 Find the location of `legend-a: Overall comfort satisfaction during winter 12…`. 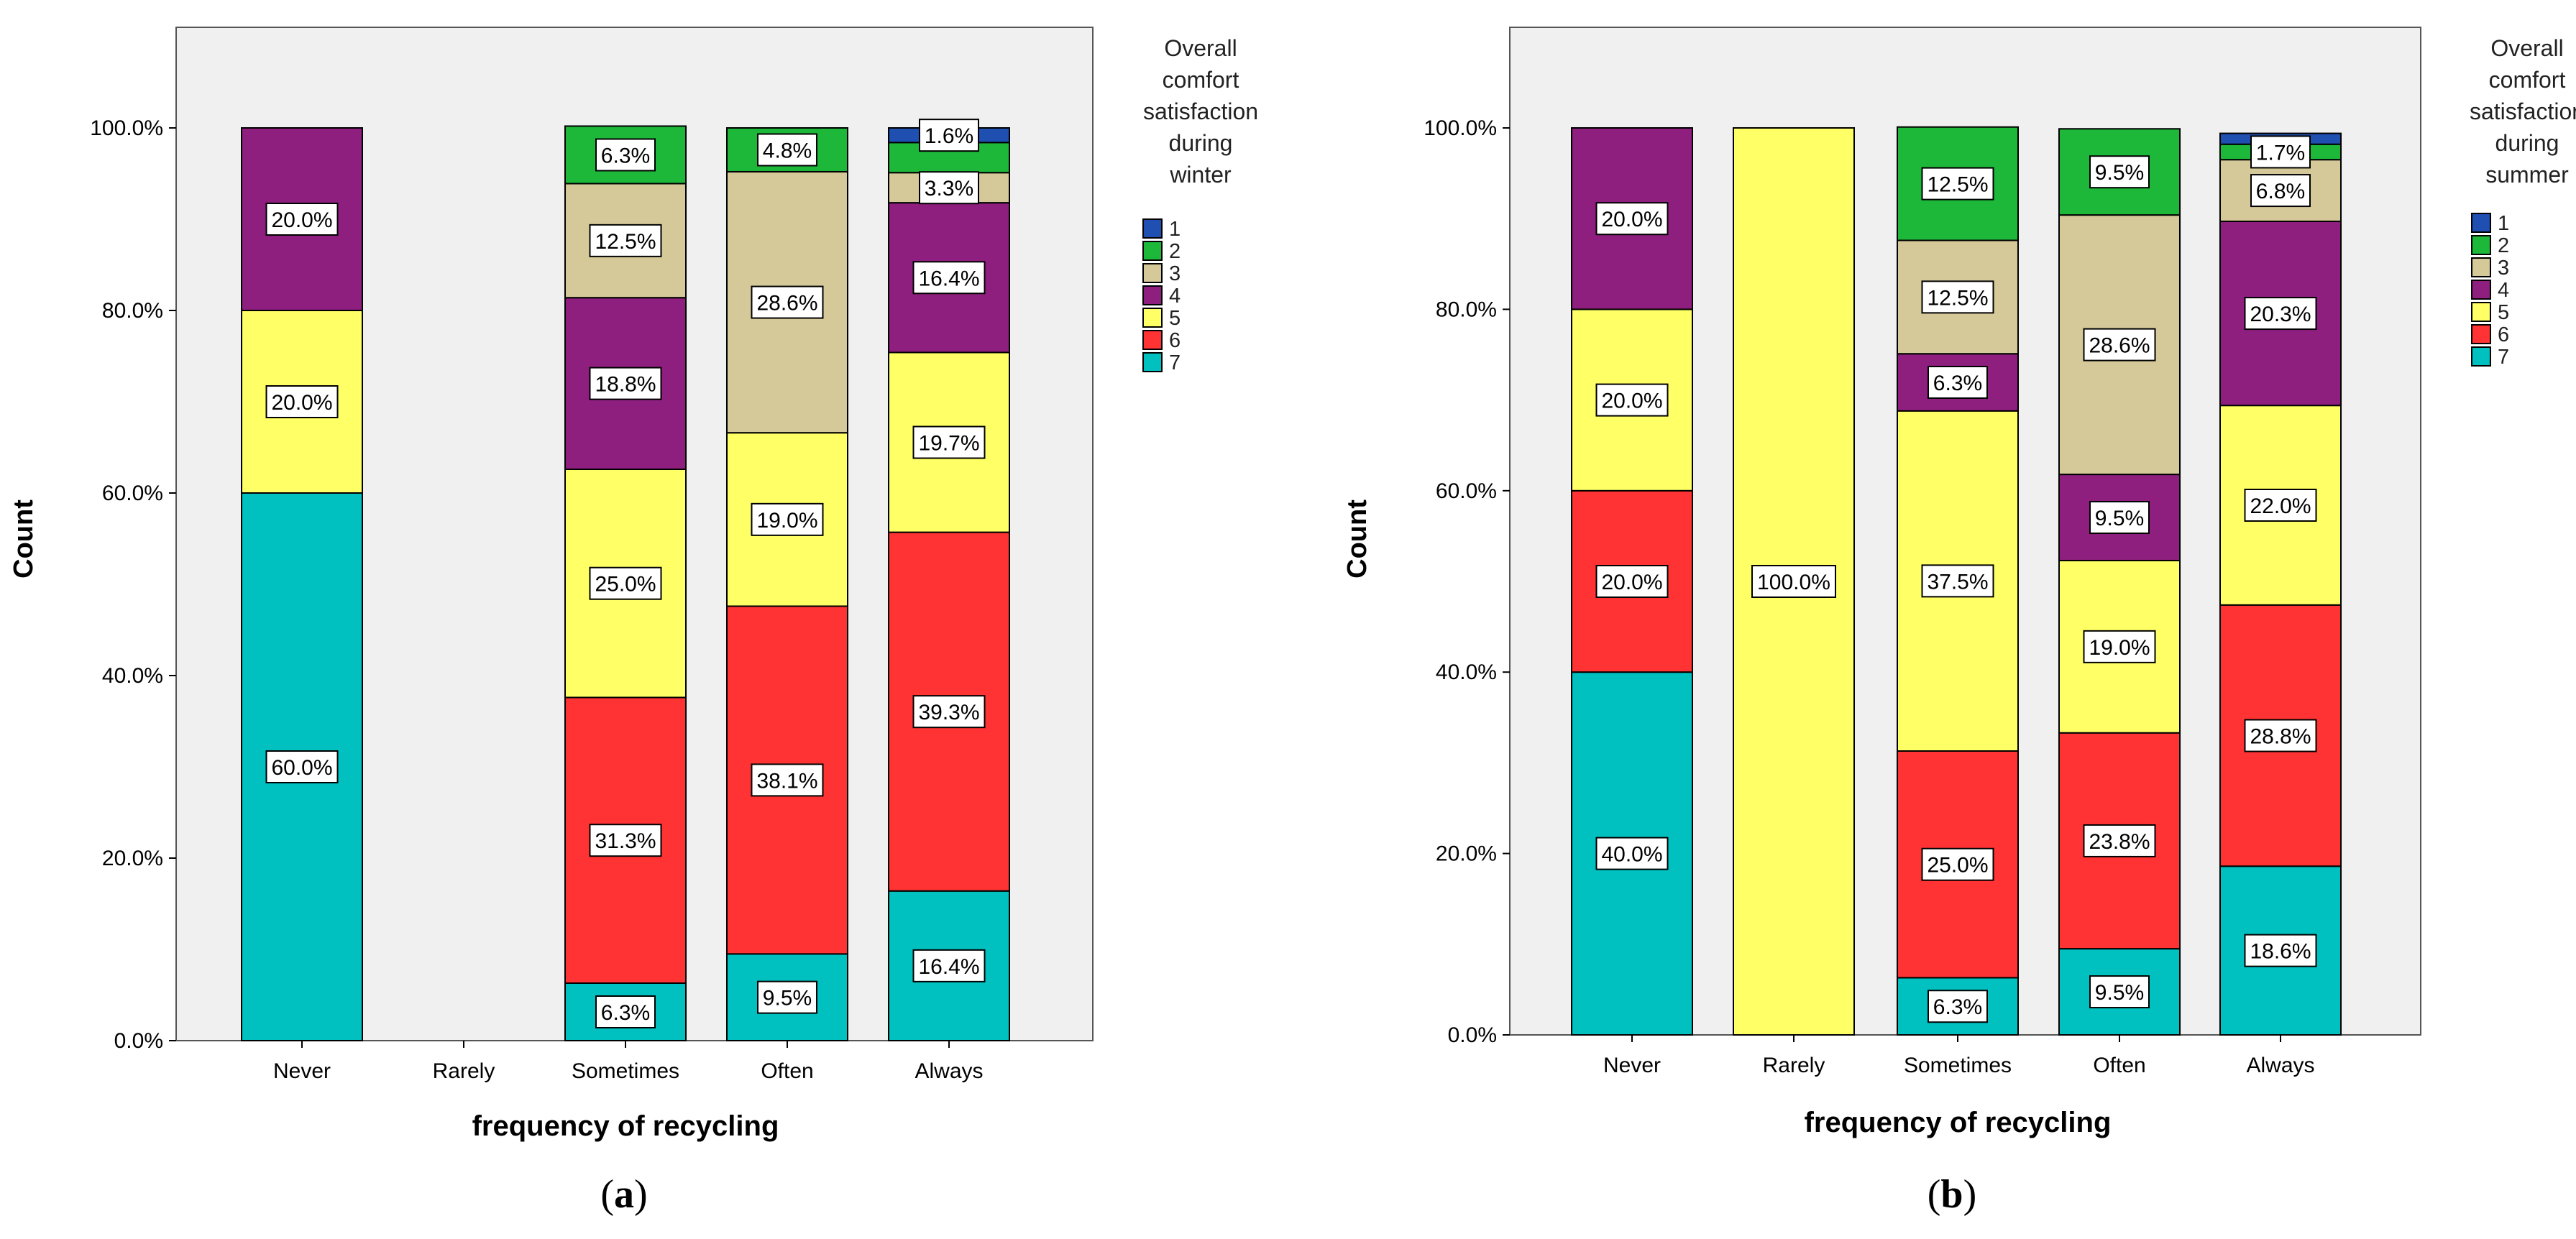

legend-a: Overall comfort satisfaction during winter 12… is located at coordinates (1200, 205).